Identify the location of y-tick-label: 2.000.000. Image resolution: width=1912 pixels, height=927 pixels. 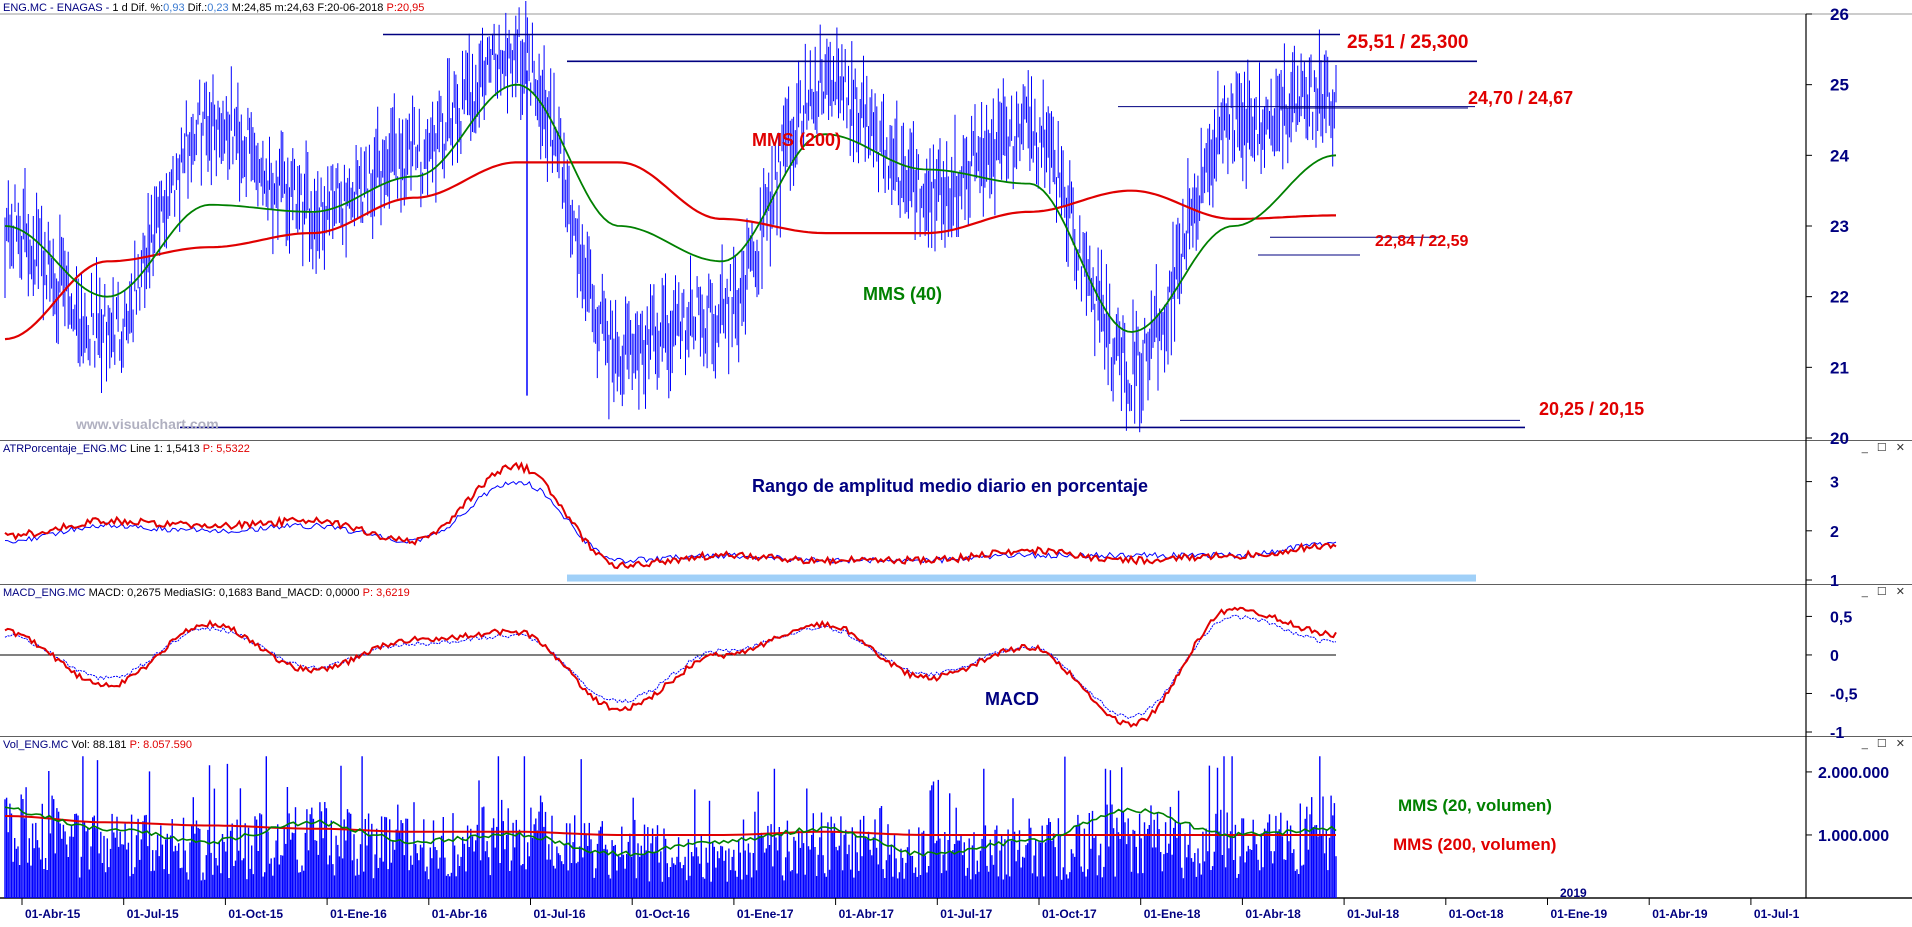
(1853, 773).